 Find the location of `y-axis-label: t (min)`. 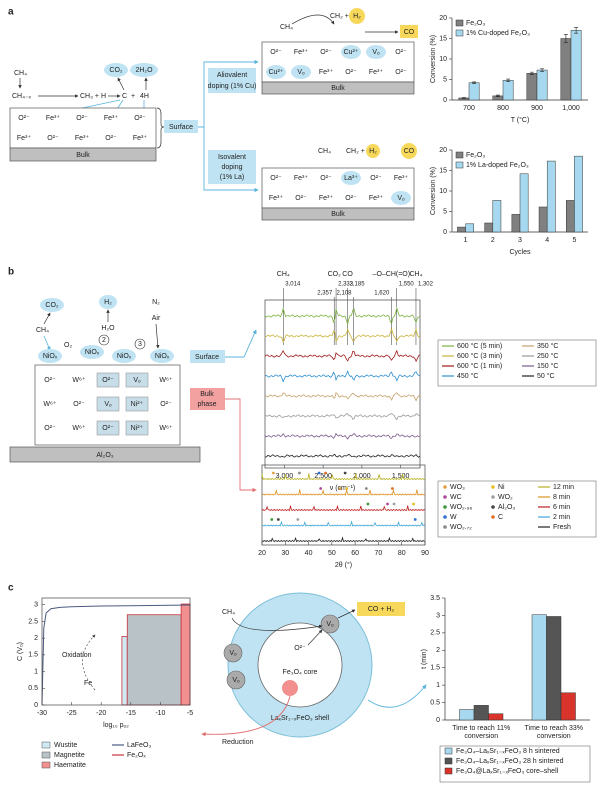

y-axis-label: t (min) is located at coordinates (424, 659).